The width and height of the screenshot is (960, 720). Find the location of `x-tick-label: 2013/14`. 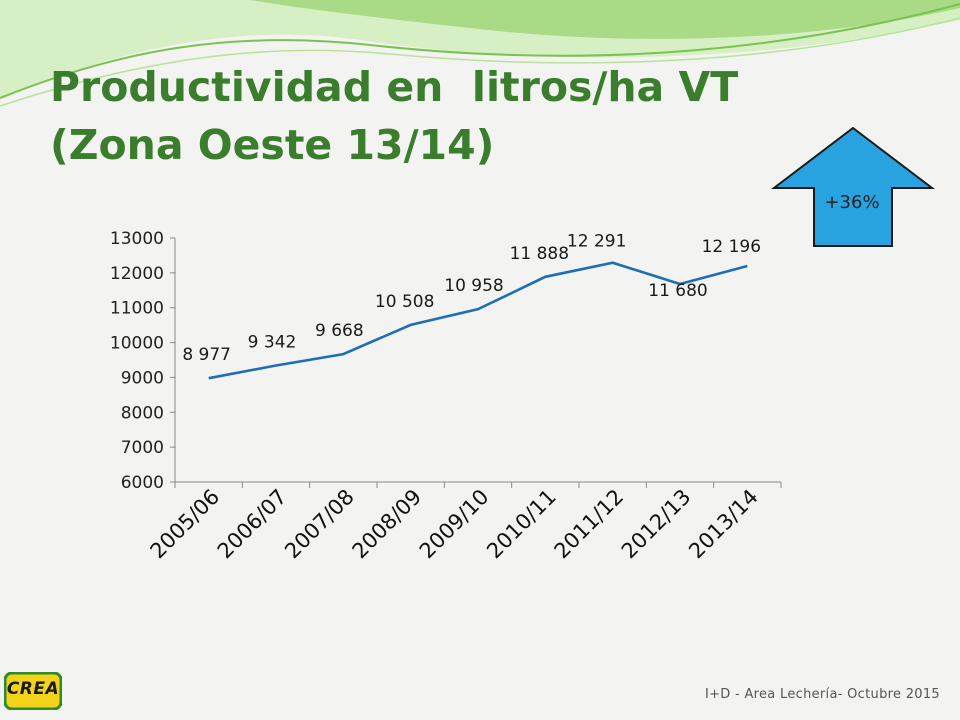

x-tick-label: 2013/14 is located at coordinates (723, 524).